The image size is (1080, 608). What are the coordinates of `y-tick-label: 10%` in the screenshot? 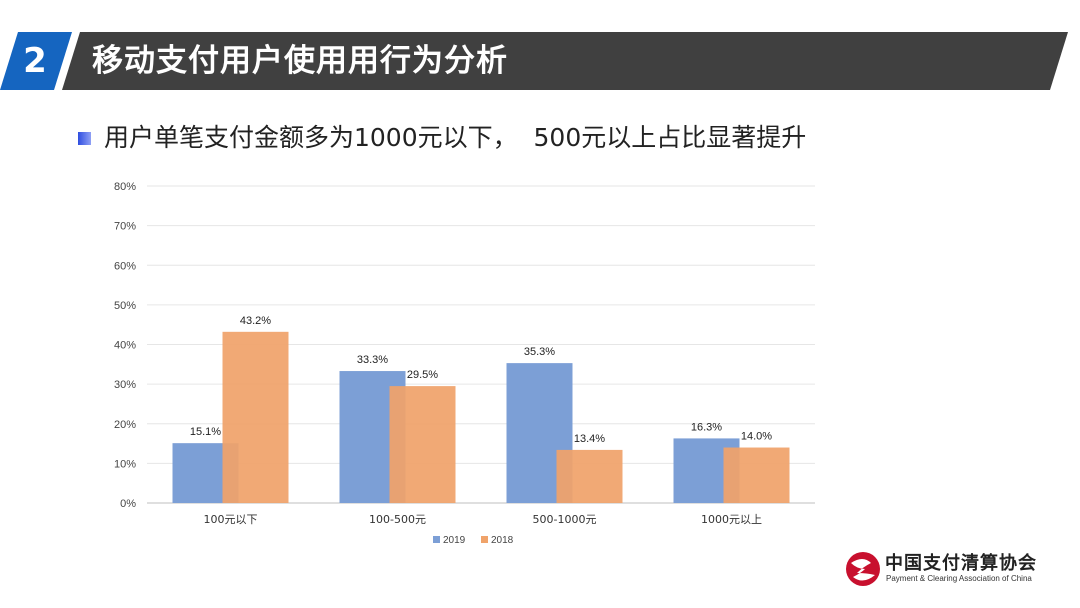 It's located at (125, 464).